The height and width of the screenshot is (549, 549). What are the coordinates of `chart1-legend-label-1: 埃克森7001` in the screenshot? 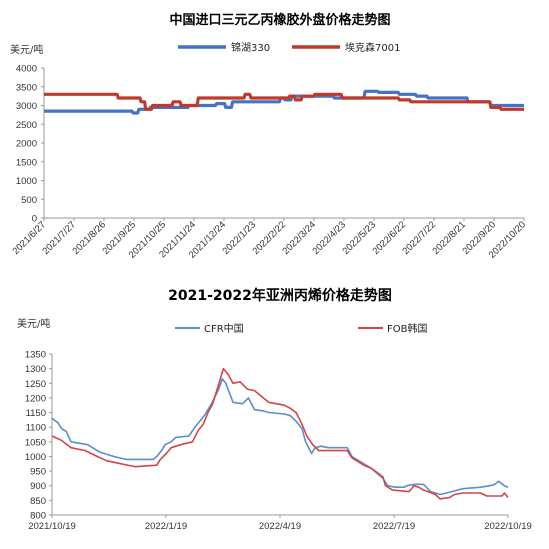 It's located at (372, 47).